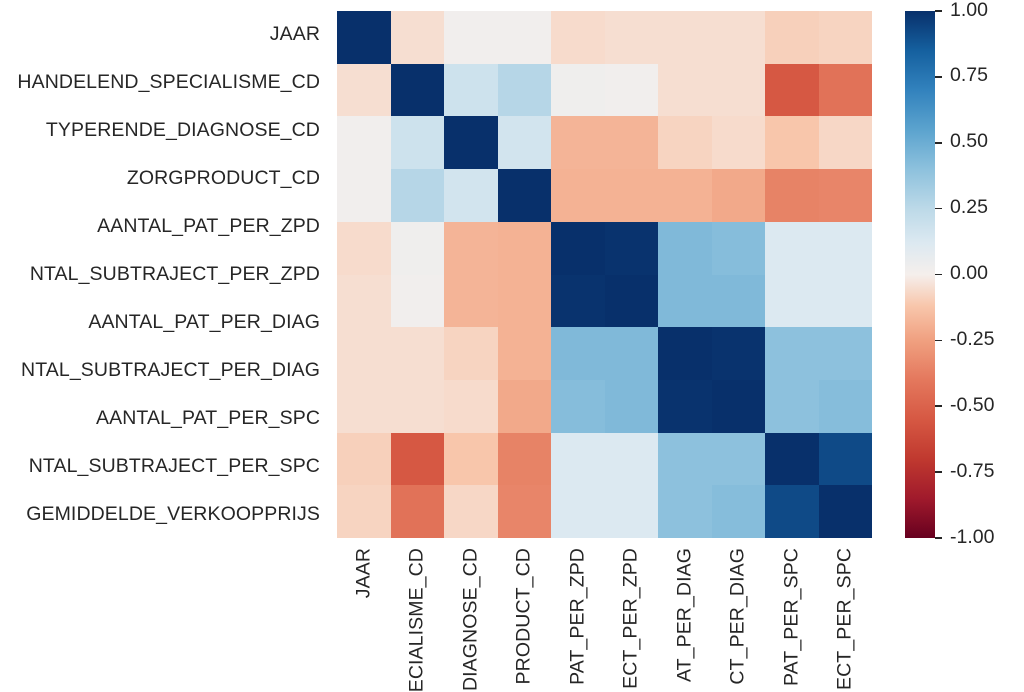  I want to click on y-tick-label: TYPERENDE_DIAGNOSE_CD, so click(182, 130).